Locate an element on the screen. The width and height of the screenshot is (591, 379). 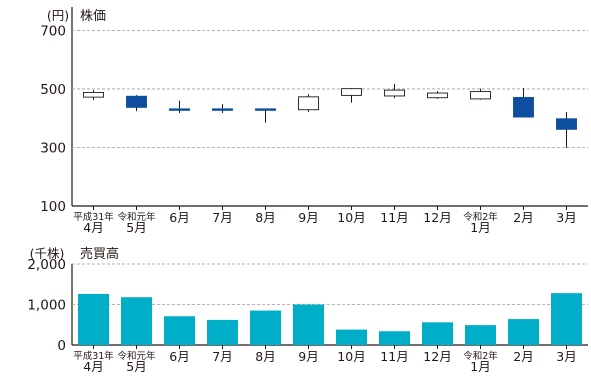
volume-category-label: 令和元年 is located at coordinates (136, 356).